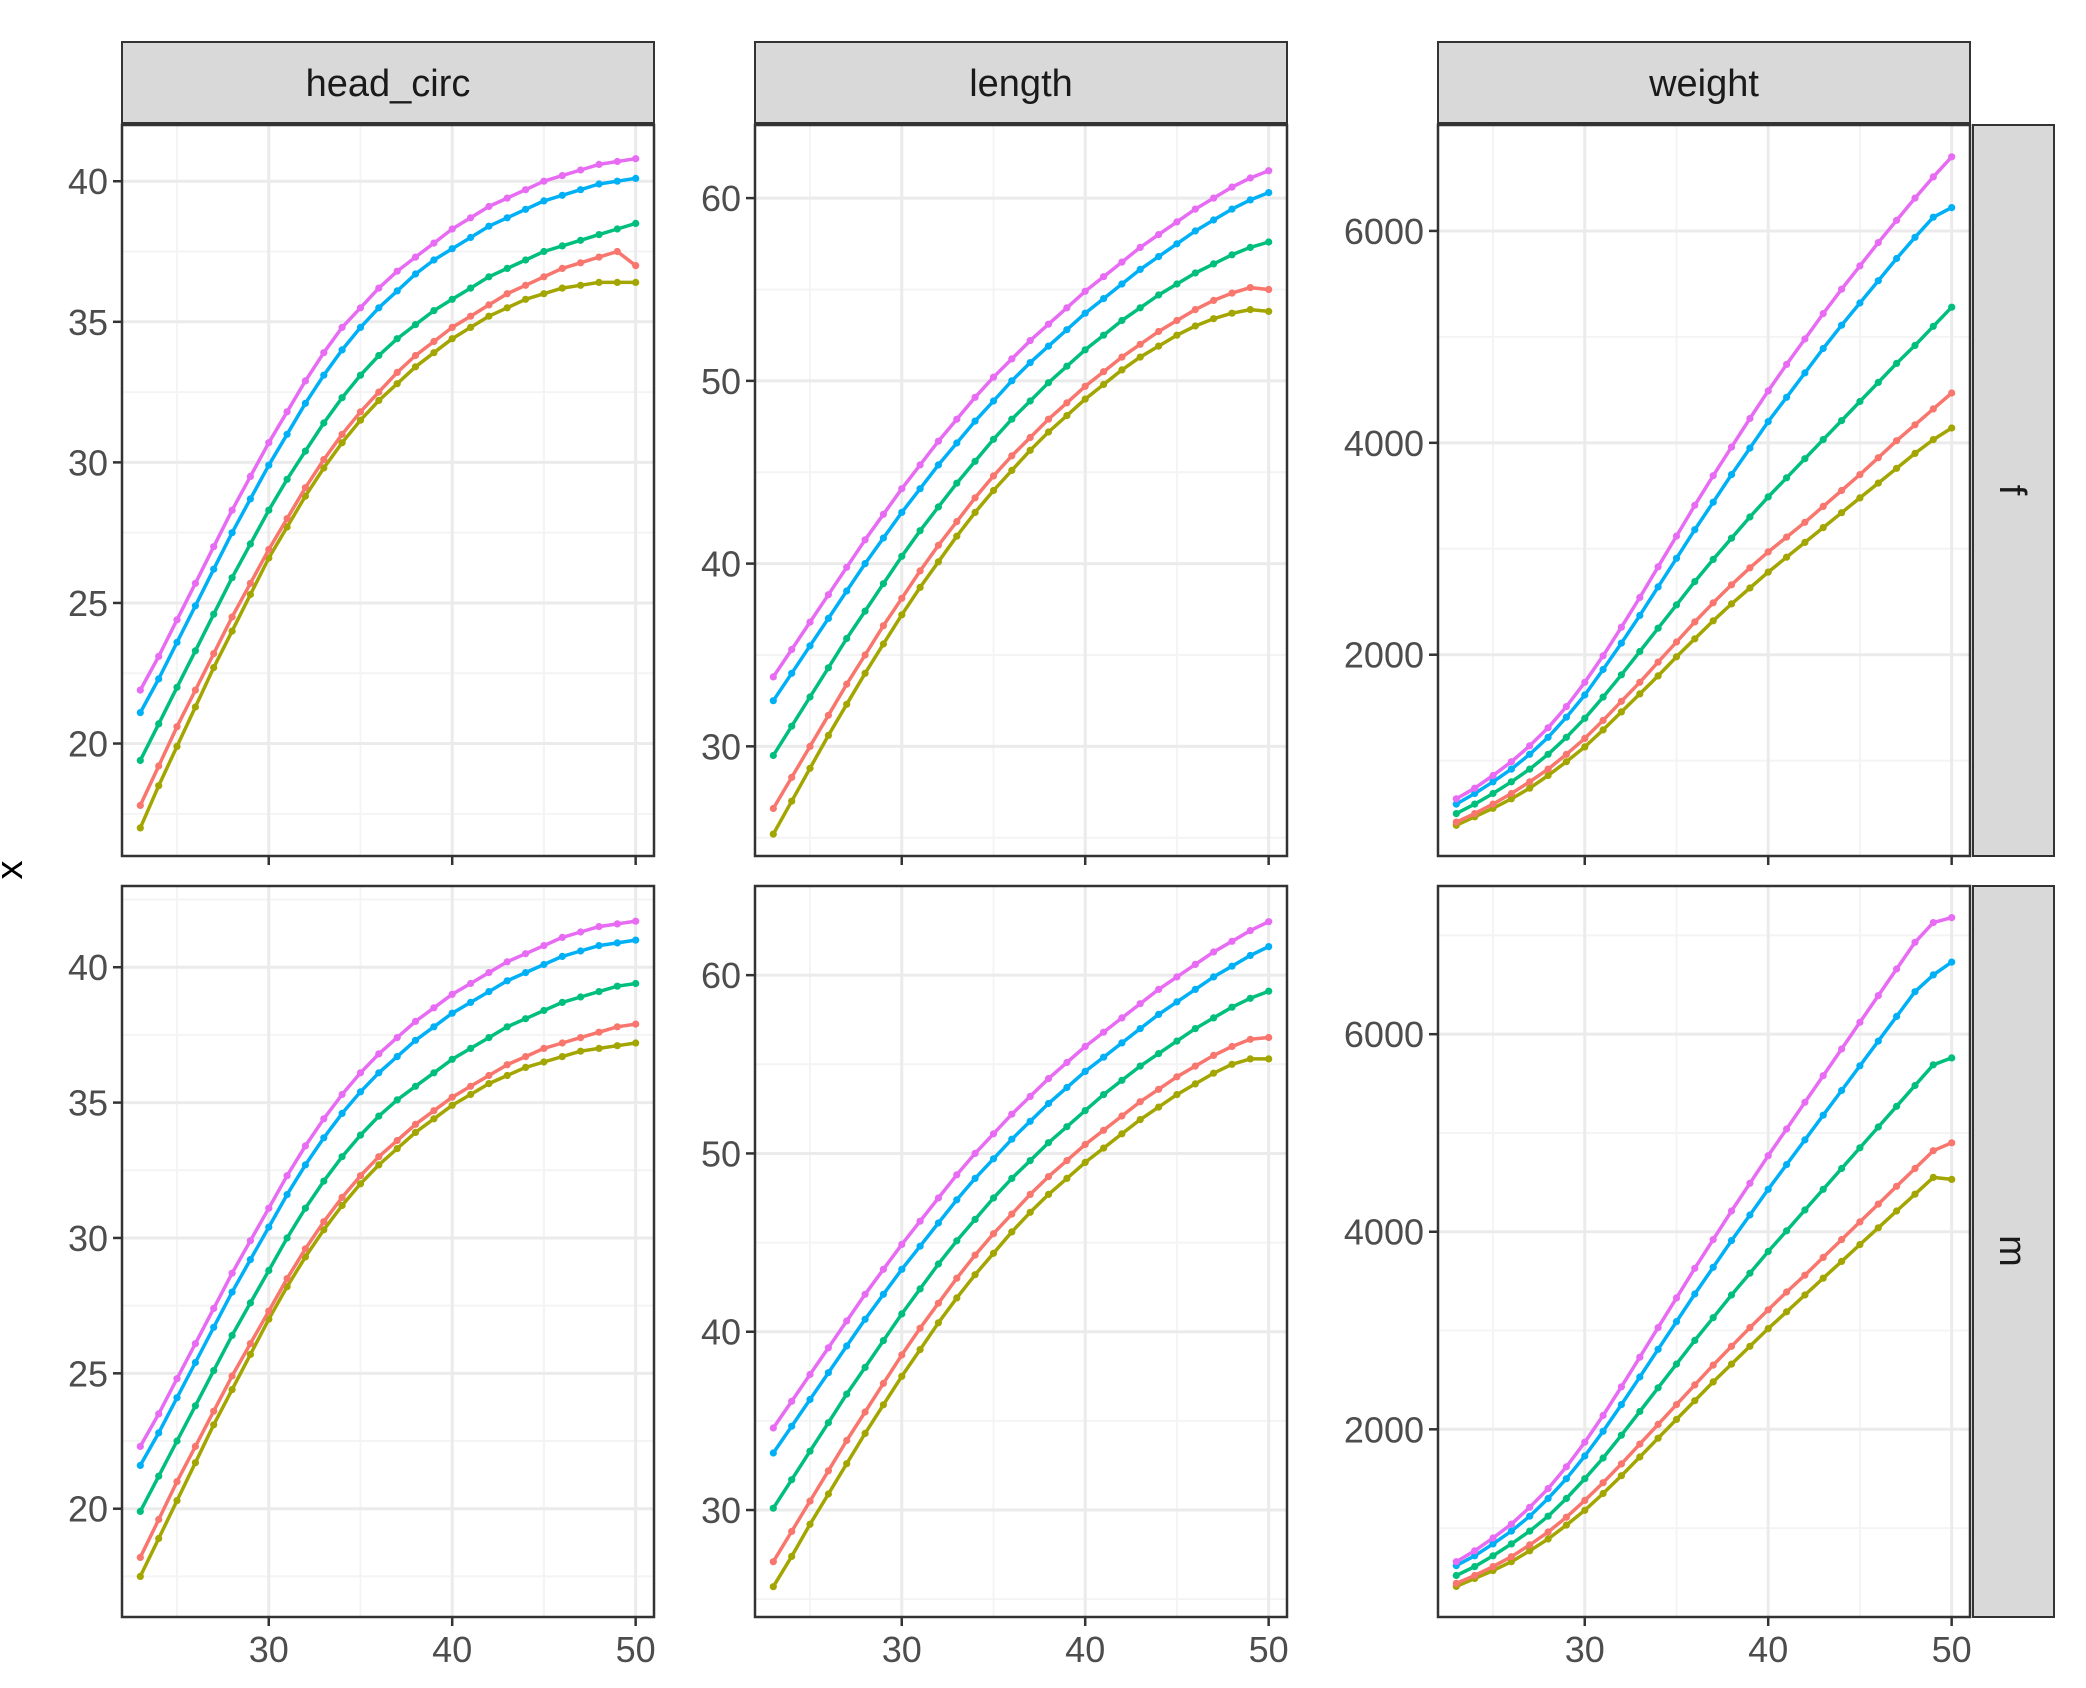 This screenshot has width=2086, height=1688. Describe the element at coordinates (387, 1202) in the screenshot. I see `panel-head-circ-m-series-line` at that location.